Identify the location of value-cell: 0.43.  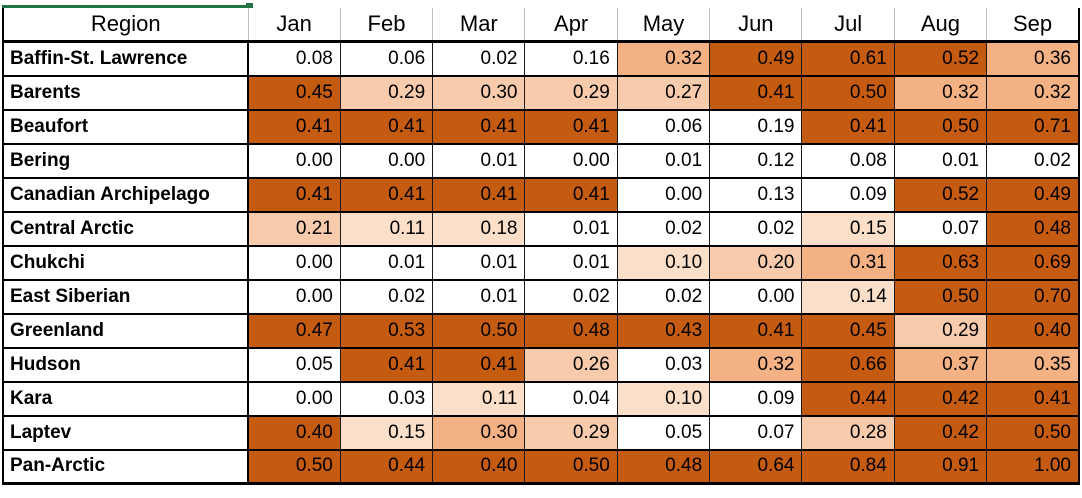
(663, 330).